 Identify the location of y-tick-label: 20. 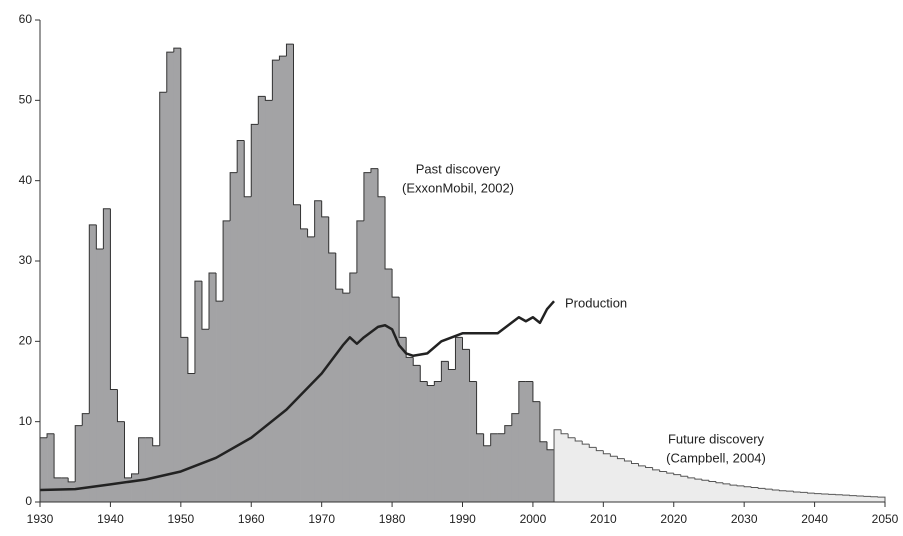
(26, 341).